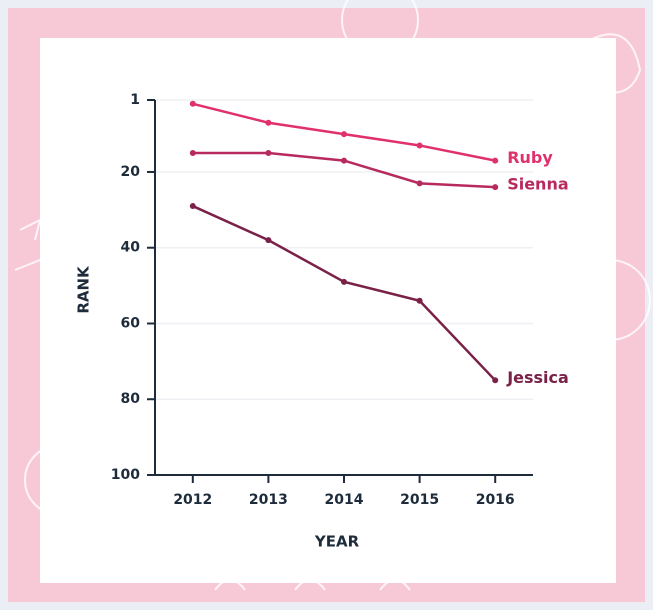 The height and width of the screenshot is (614, 653). What do you see at coordinates (495, 500) in the screenshot?
I see `x-tick-label: 2016` at bounding box center [495, 500].